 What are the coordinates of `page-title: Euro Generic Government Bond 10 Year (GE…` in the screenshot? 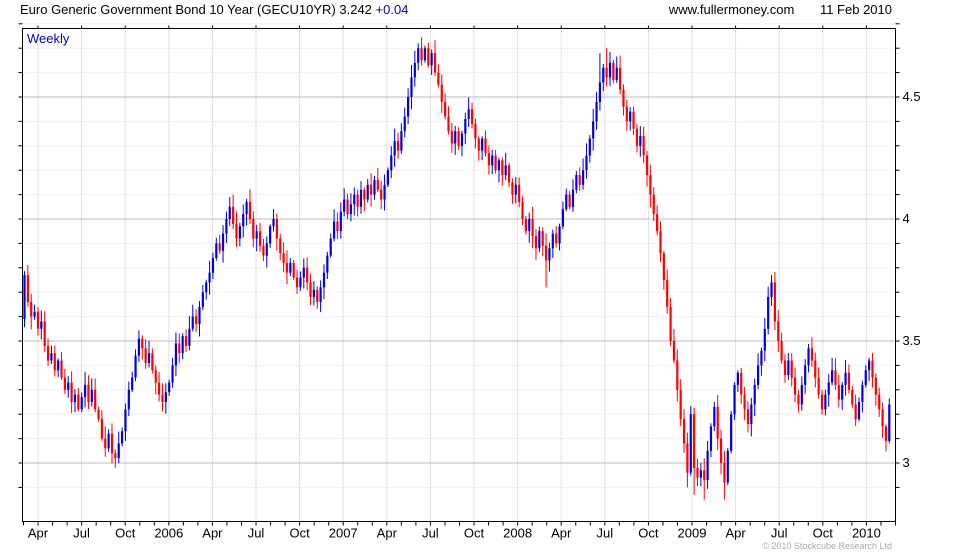 It's located at (196, 9).